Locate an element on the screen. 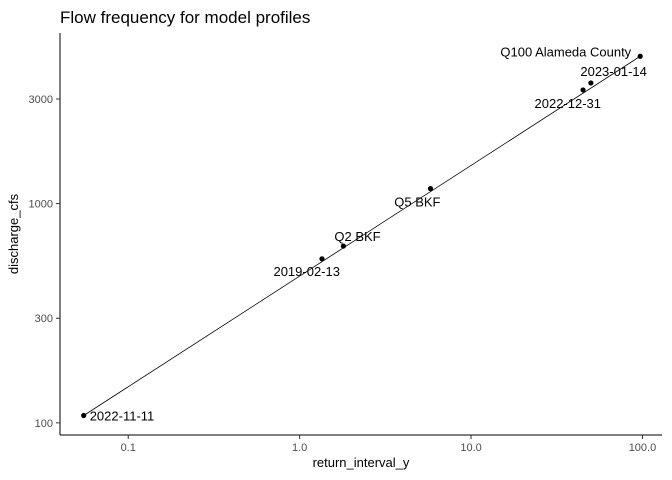 This screenshot has height=480, width=672. x-tick-label: 10.0 is located at coordinates (470, 448).